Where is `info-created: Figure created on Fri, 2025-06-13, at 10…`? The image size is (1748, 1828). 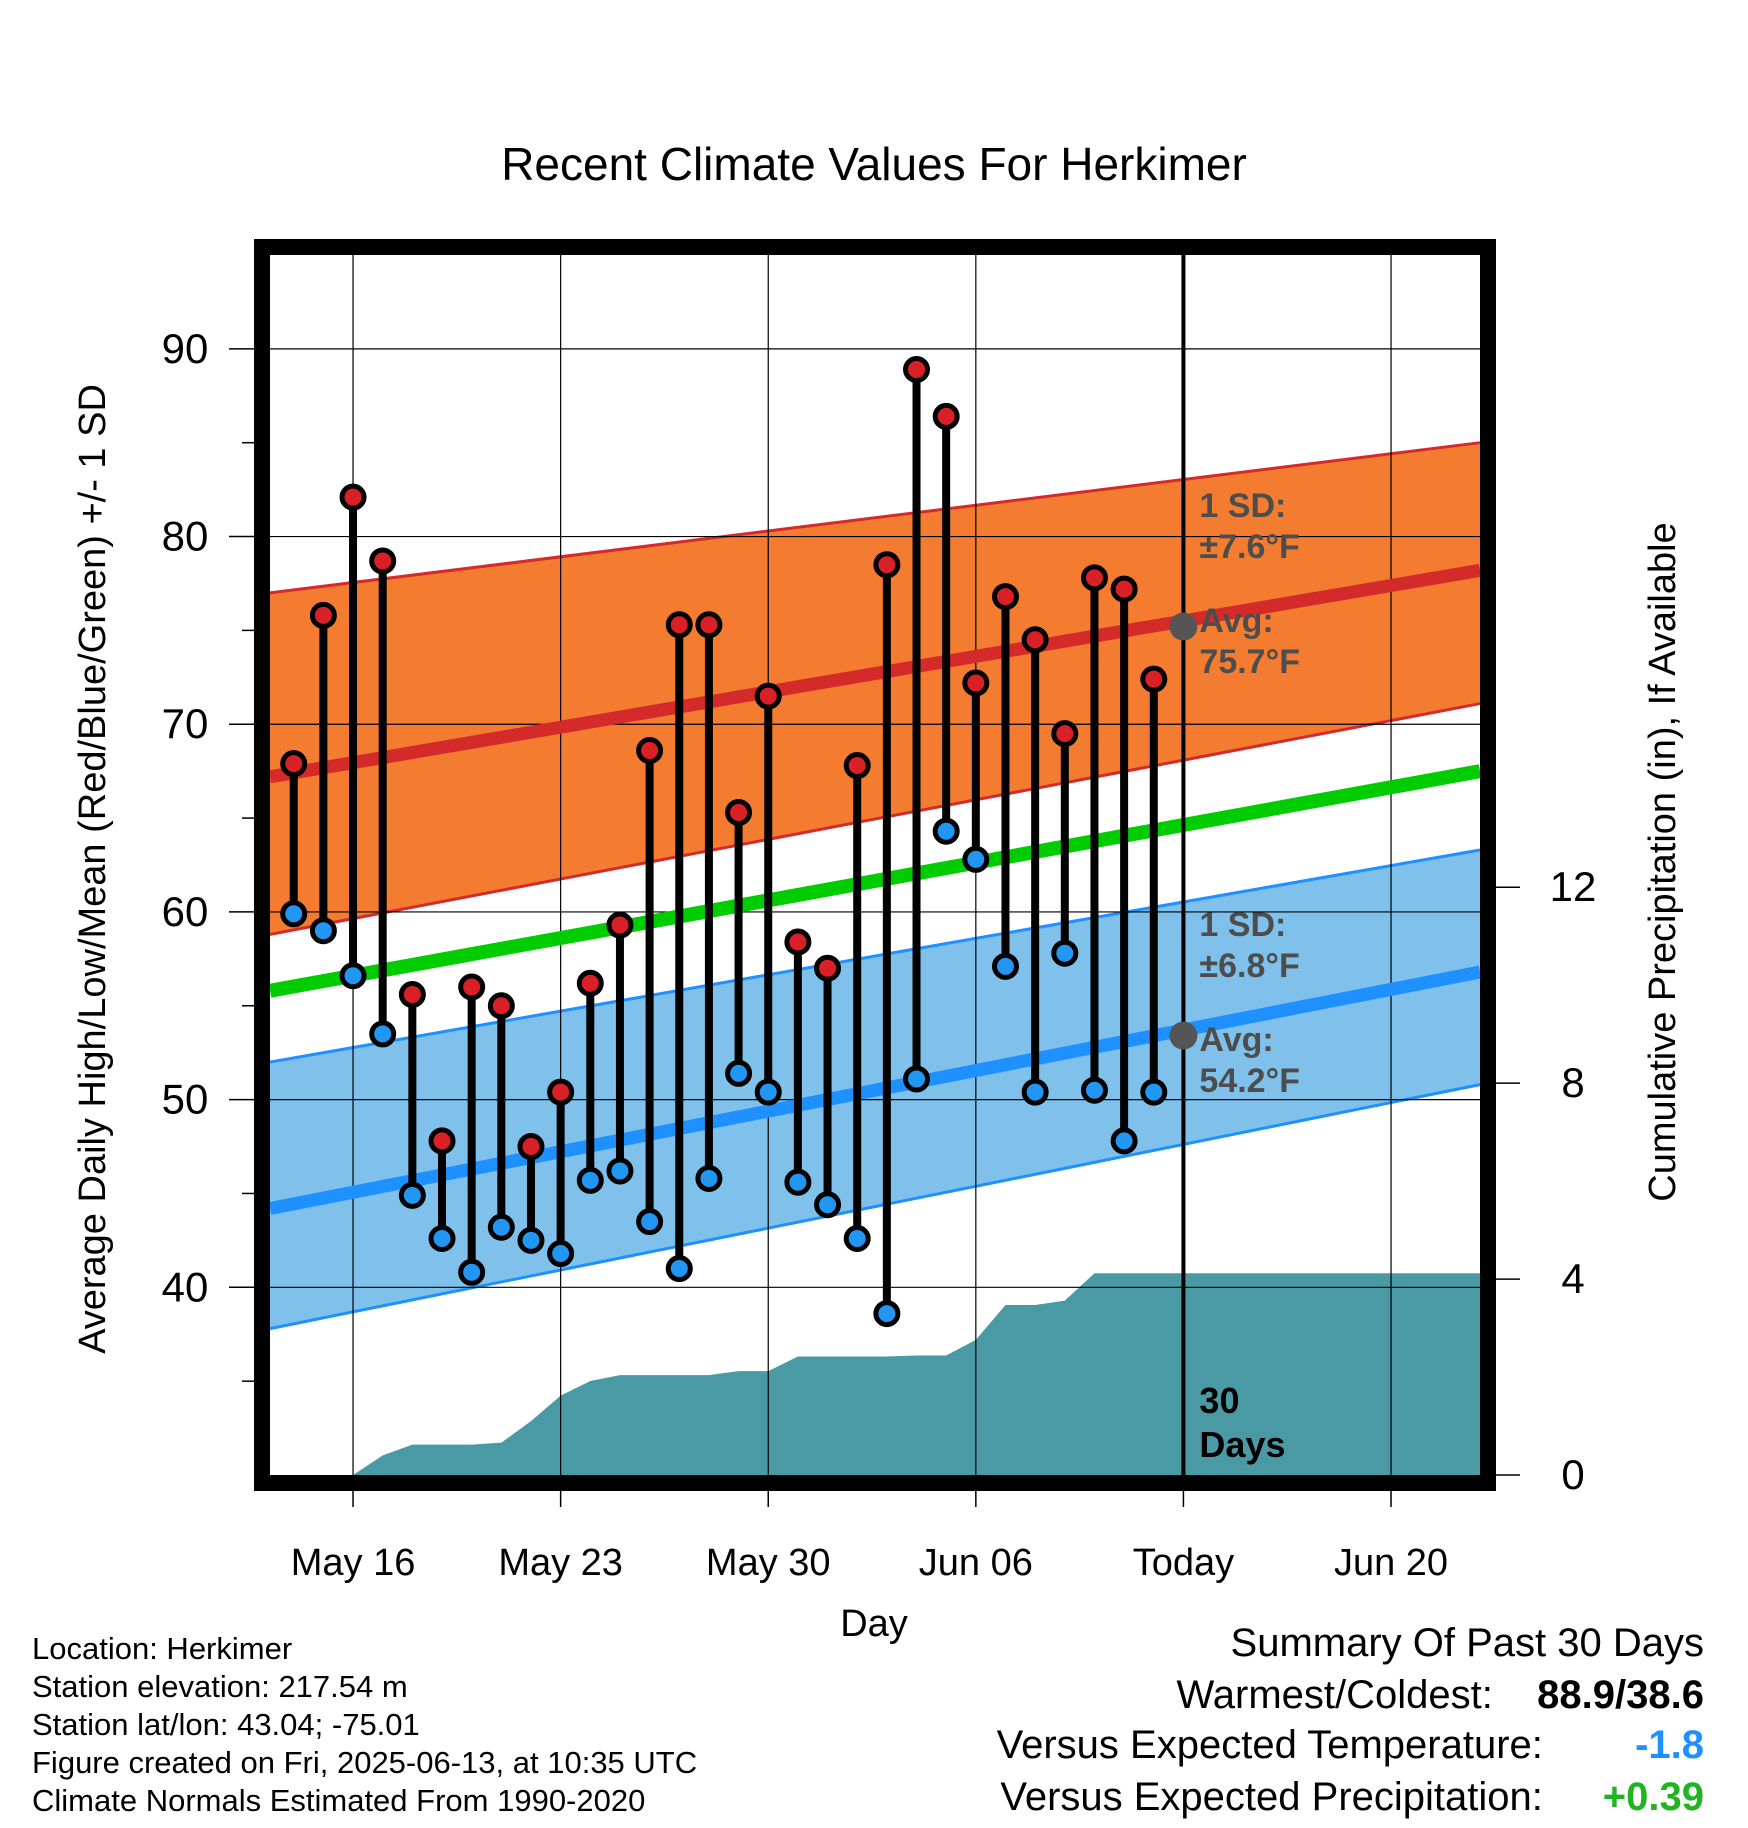 info-created: Figure created on Fri, 2025-06-13, at 10… is located at coordinates (365, 1762).